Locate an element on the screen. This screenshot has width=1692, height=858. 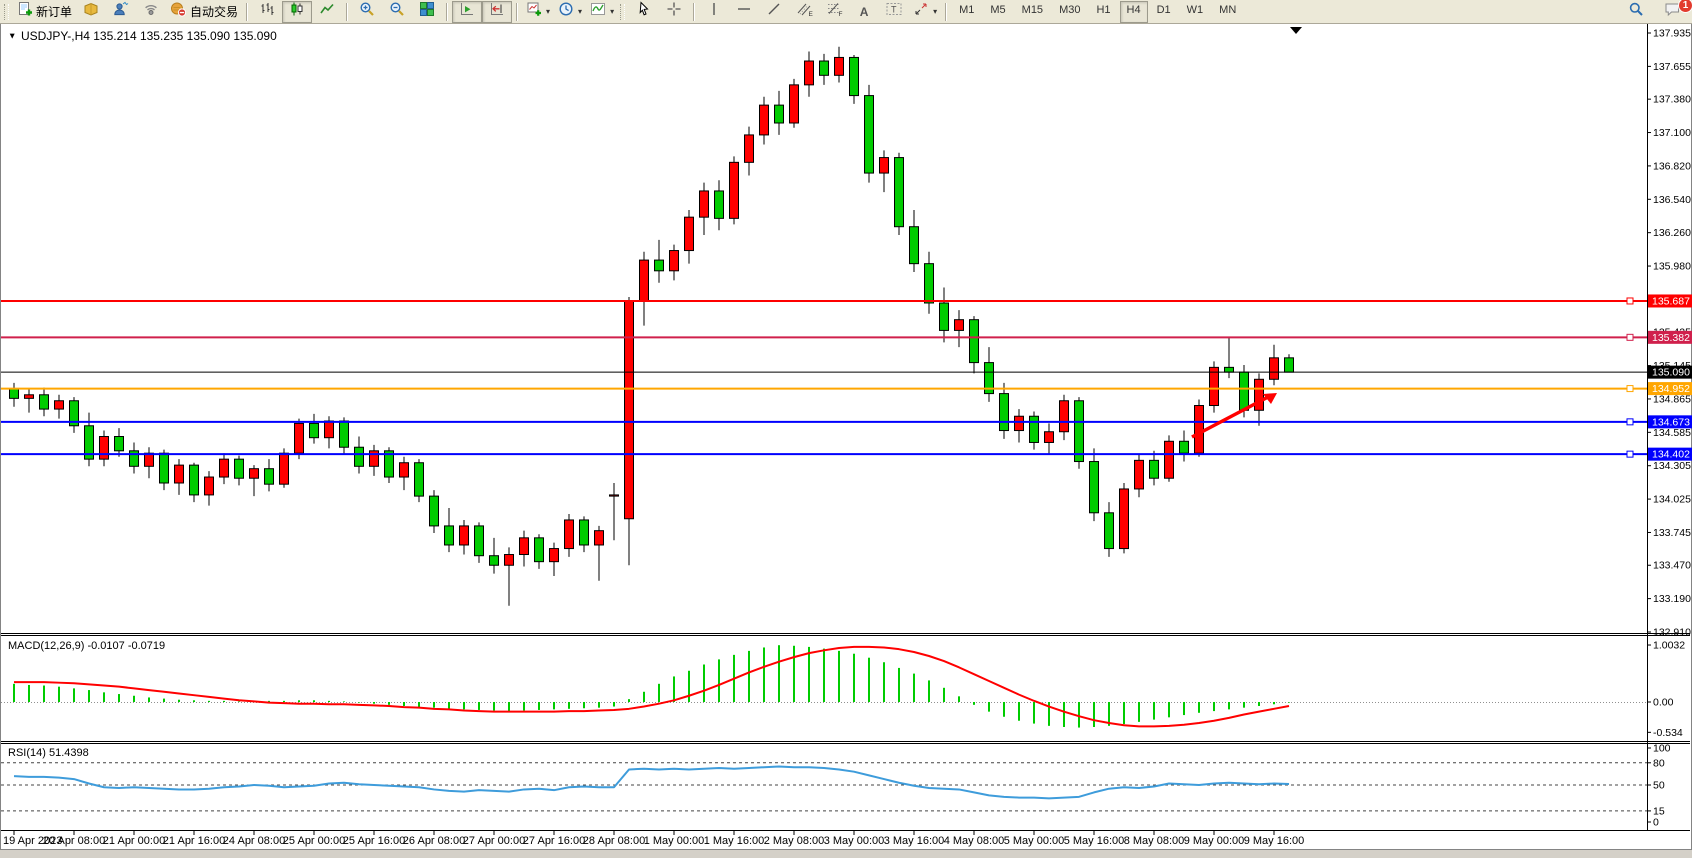
rsi-tick-label: 80 is located at coordinates (1659, 763).